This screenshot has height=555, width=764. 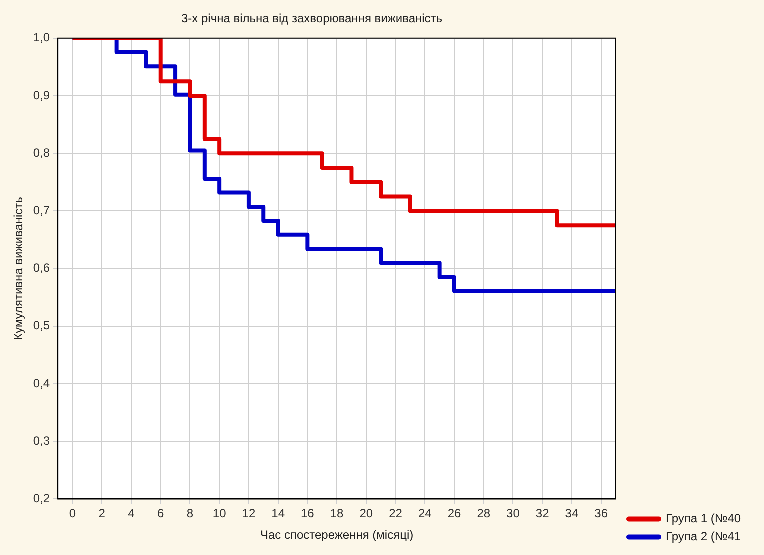 I want to click on x-tick-label: 22, so click(x=396, y=513).